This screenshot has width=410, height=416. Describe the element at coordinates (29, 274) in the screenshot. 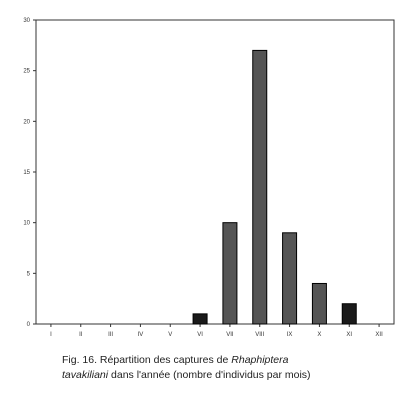

I see `y-tick-label: 5` at that location.